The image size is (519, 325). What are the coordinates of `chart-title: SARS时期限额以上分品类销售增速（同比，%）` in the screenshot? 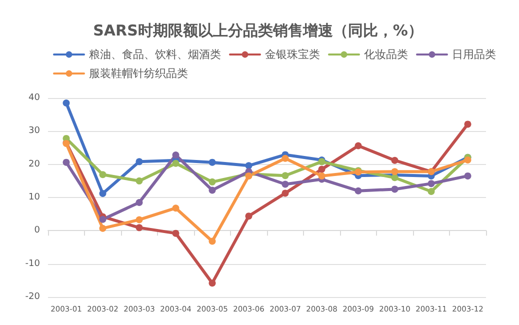 It's located at (258, 31).